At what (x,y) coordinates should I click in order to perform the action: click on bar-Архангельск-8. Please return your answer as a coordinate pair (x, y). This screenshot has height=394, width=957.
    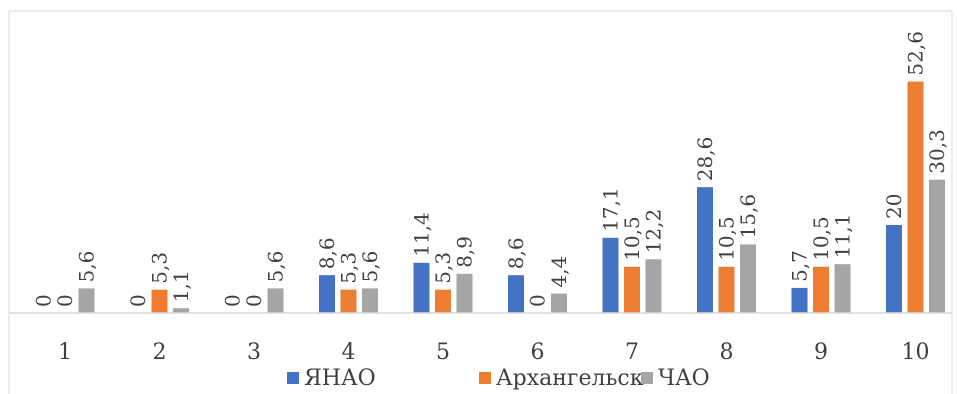
    Looking at the image, I should click on (726, 289).